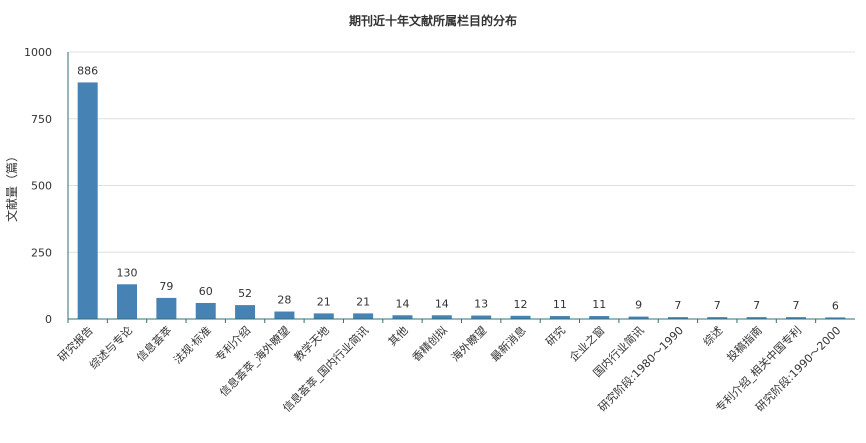 Image resolution: width=866 pixels, height=443 pixels. Describe the element at coordinates (245, 293) in the screenshot. I see `data-label: 52` at that location.